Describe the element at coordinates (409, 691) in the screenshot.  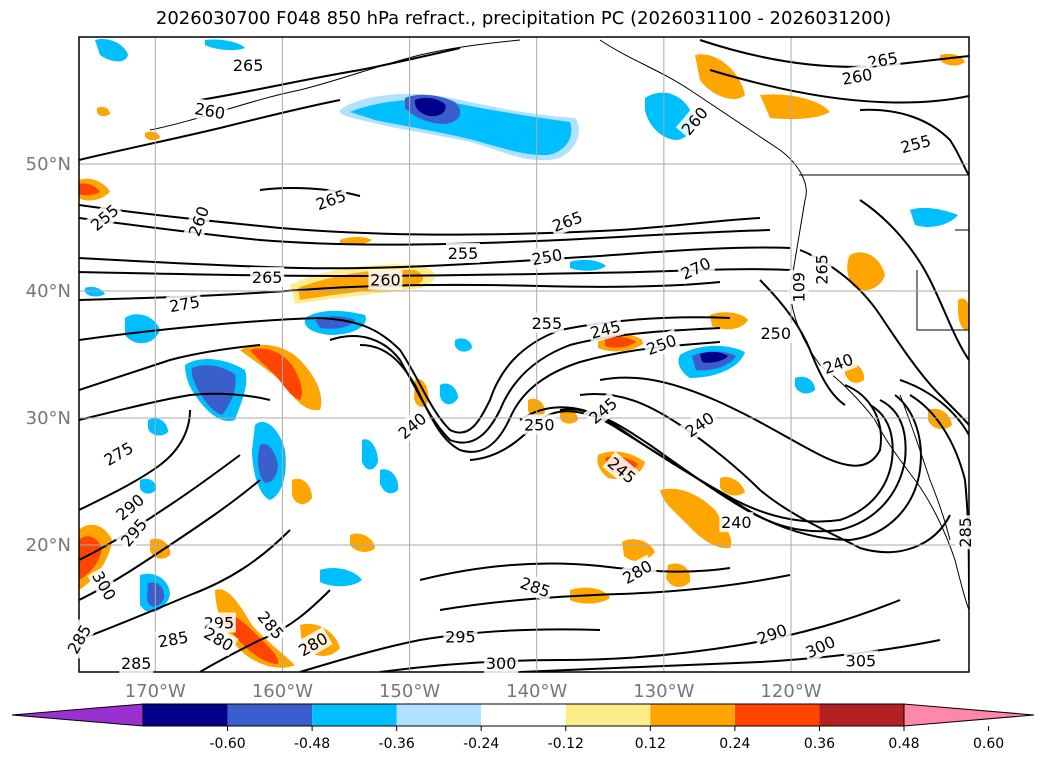
I see `lon-tick-label: 150°W` at that location.